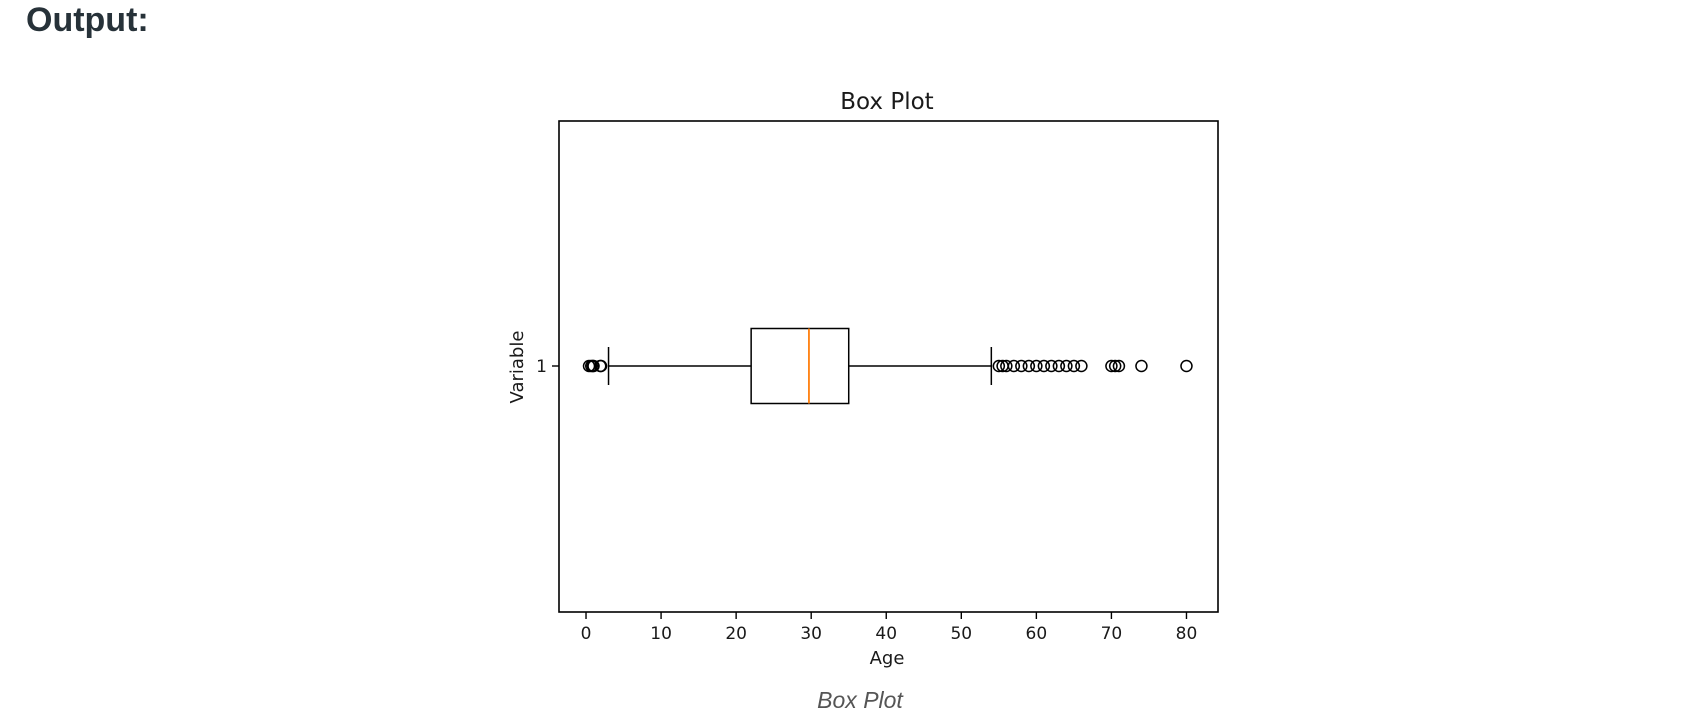  I want to click on x-tick-label: 80, so click(1187, 634).